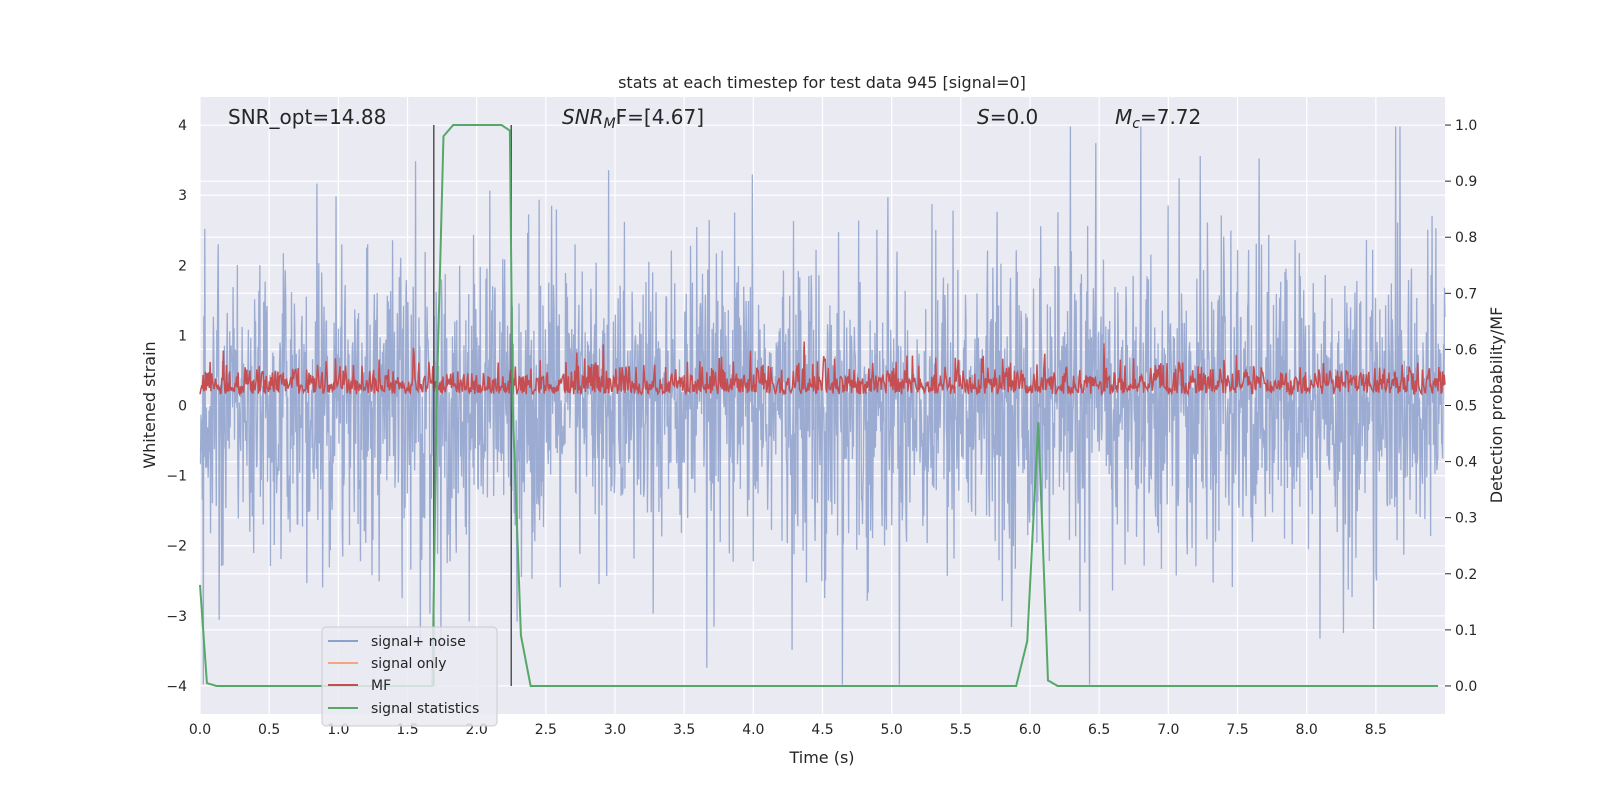 The width and height of the screenshot is (1600, 800). Describe the element at coordinates (1466, 238) in the screenshot. I see `y-tick-label-right: 0.8` at that location.